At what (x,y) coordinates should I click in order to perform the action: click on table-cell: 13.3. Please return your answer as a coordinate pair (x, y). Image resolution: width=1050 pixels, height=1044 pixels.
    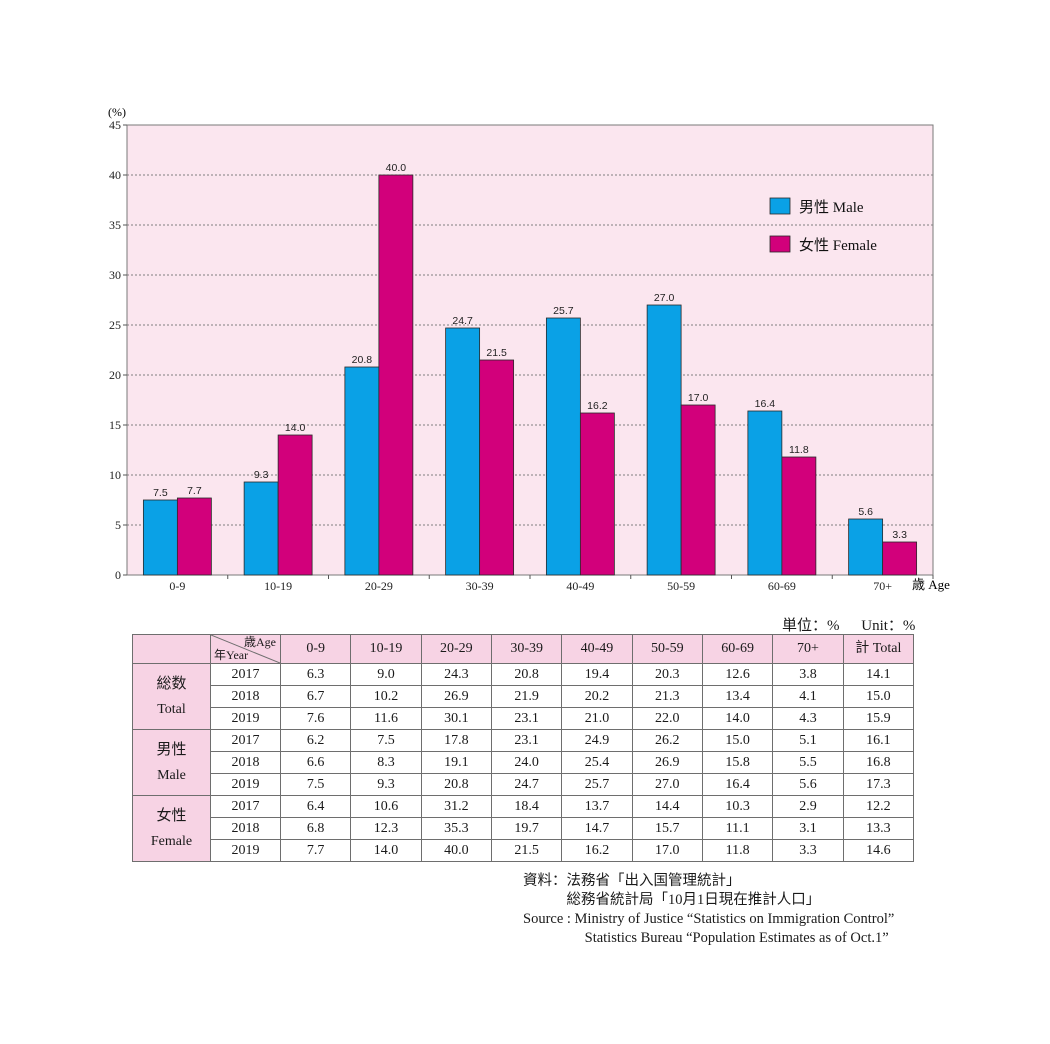
    Looking at the image, I should click on (878, 828).